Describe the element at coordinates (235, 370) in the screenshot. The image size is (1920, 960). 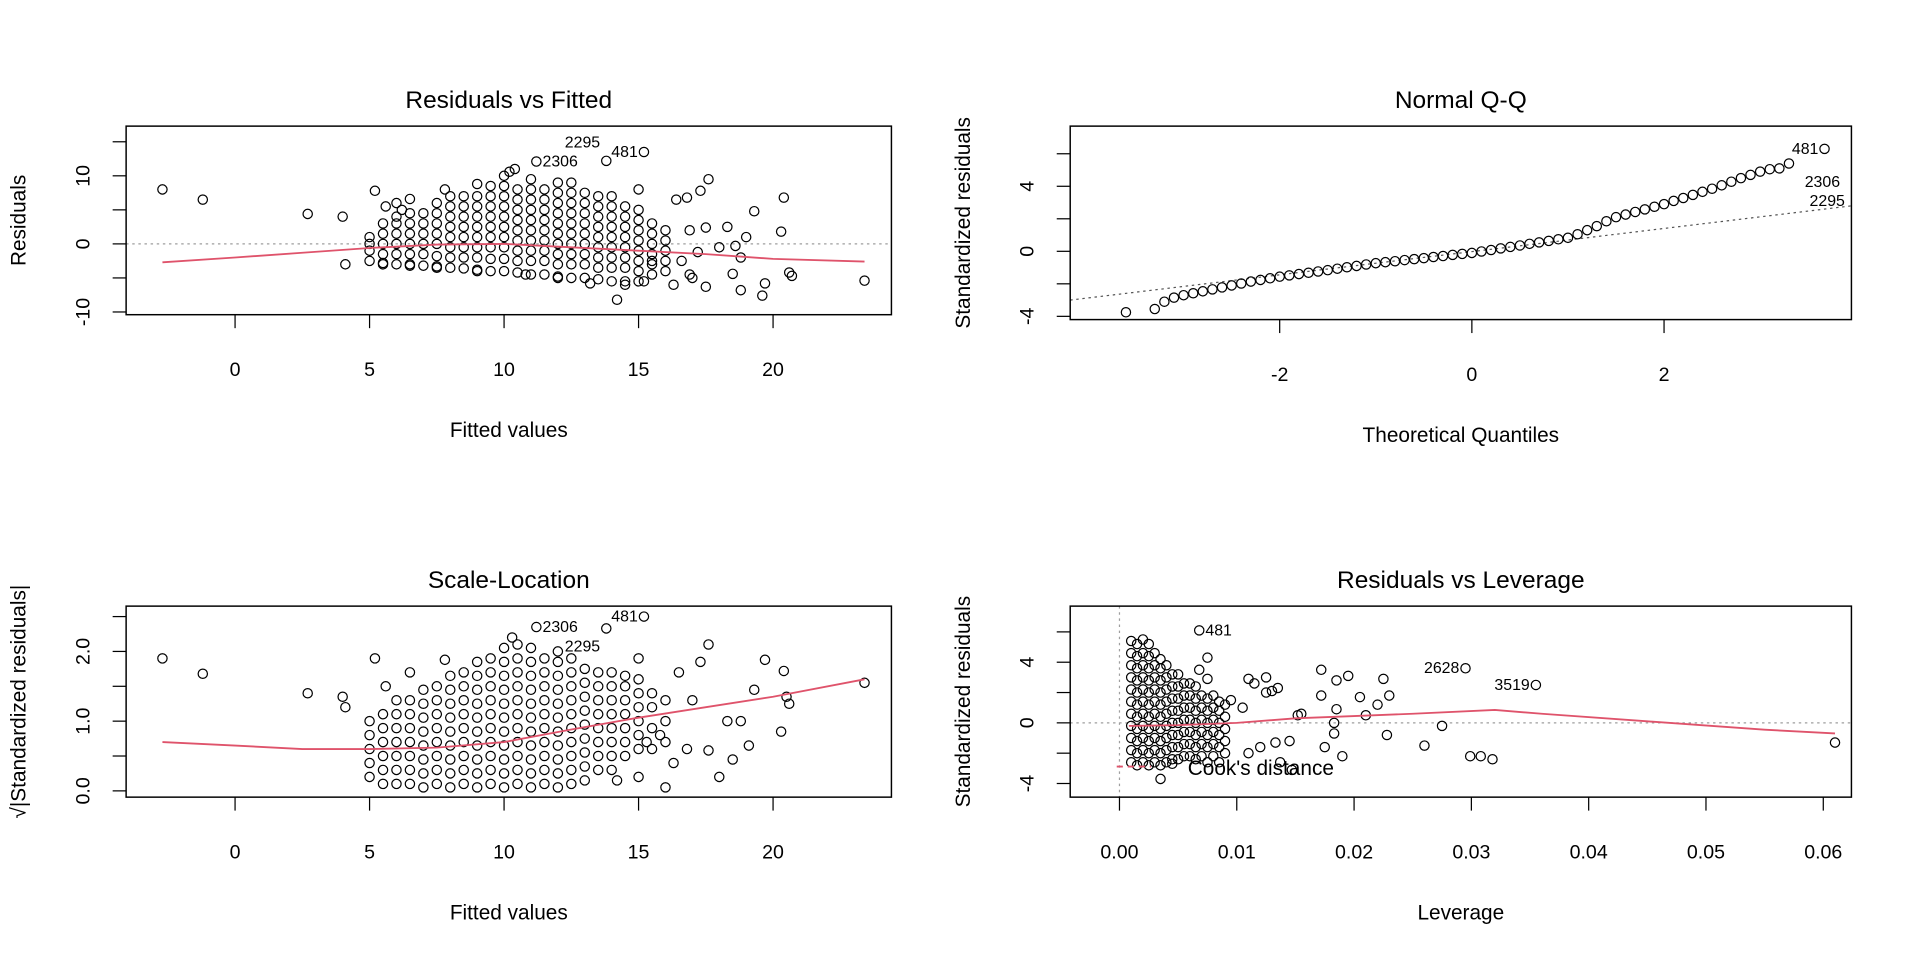
I see `x-tick-label: 0` at that location.